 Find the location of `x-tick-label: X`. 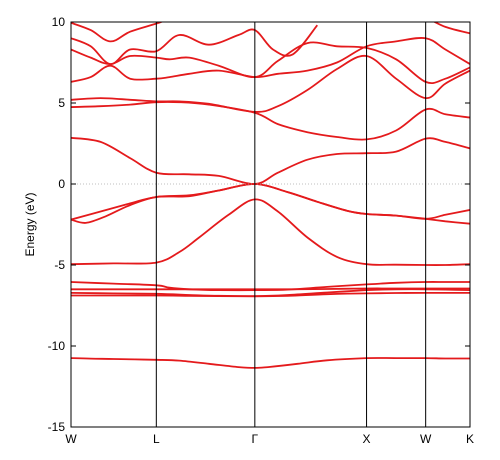

x-tick-label: X is located at coordinates (367, 439).